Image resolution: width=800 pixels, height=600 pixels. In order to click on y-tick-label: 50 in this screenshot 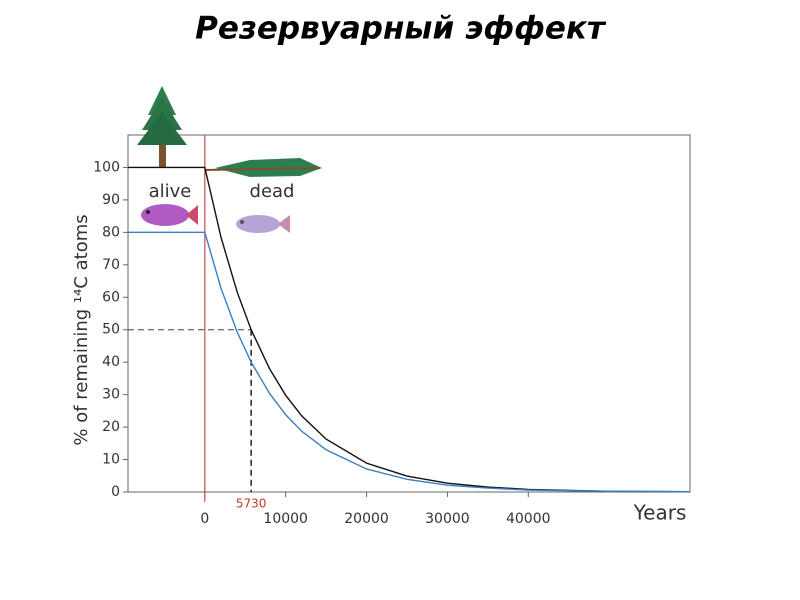, I will do `click(111, 330)`.